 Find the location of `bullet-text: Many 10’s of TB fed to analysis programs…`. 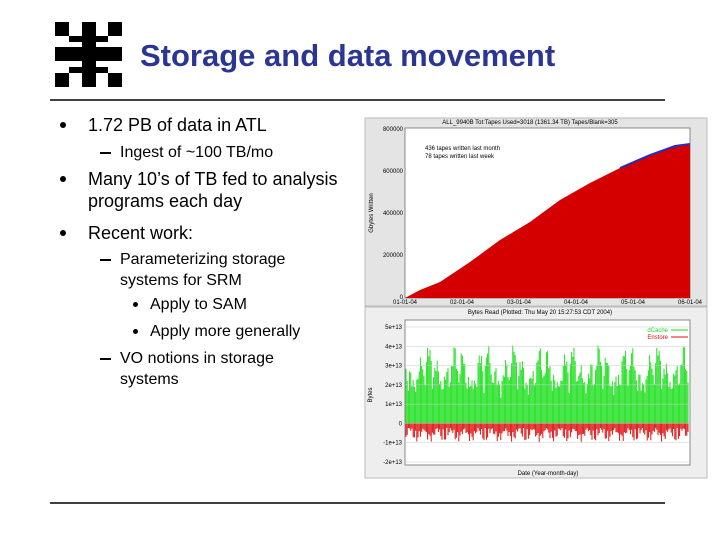

bullet-text: Many 10’s of TB fed to analysis programs… is located at coordinates (213, 190).